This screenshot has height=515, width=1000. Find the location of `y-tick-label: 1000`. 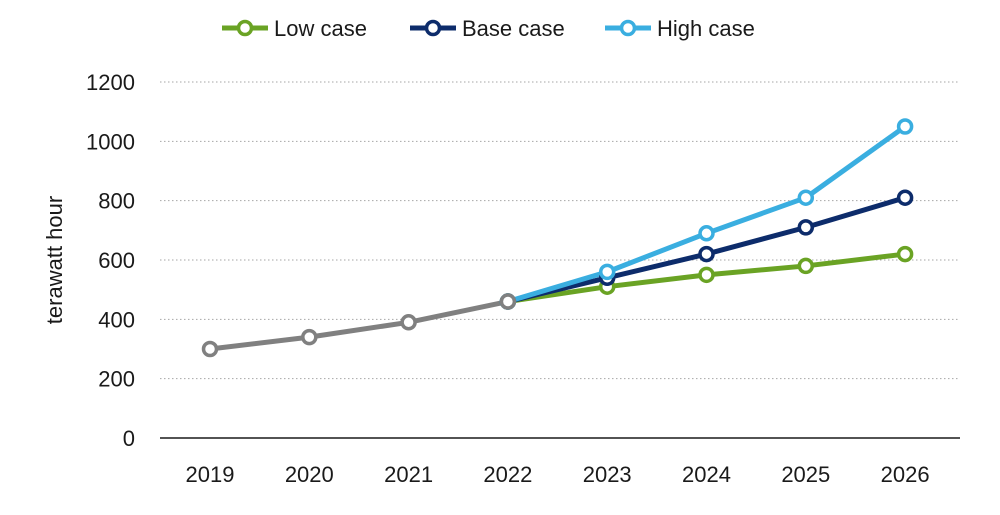

y-tick-label: 1000 is located at coordinates (110, 141).